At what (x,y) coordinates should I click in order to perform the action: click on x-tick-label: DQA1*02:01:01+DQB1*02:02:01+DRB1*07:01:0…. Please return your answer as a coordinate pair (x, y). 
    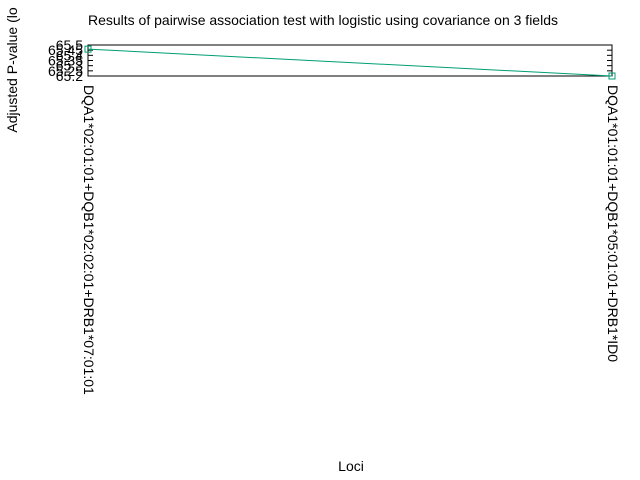
    Looking at the image, I should click on (89, 240).